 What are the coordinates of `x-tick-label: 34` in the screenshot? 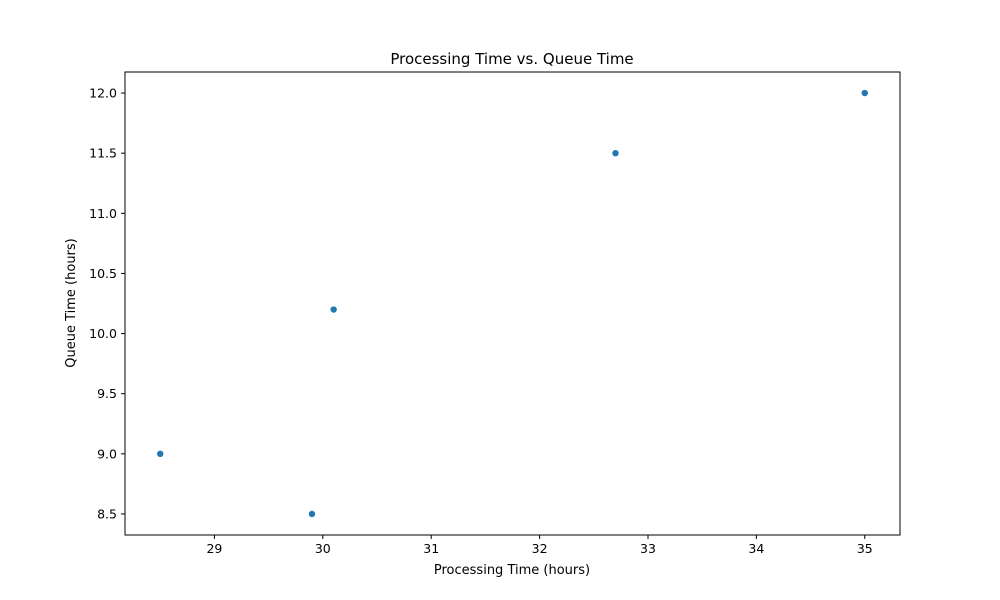 It's located at (756, 548).